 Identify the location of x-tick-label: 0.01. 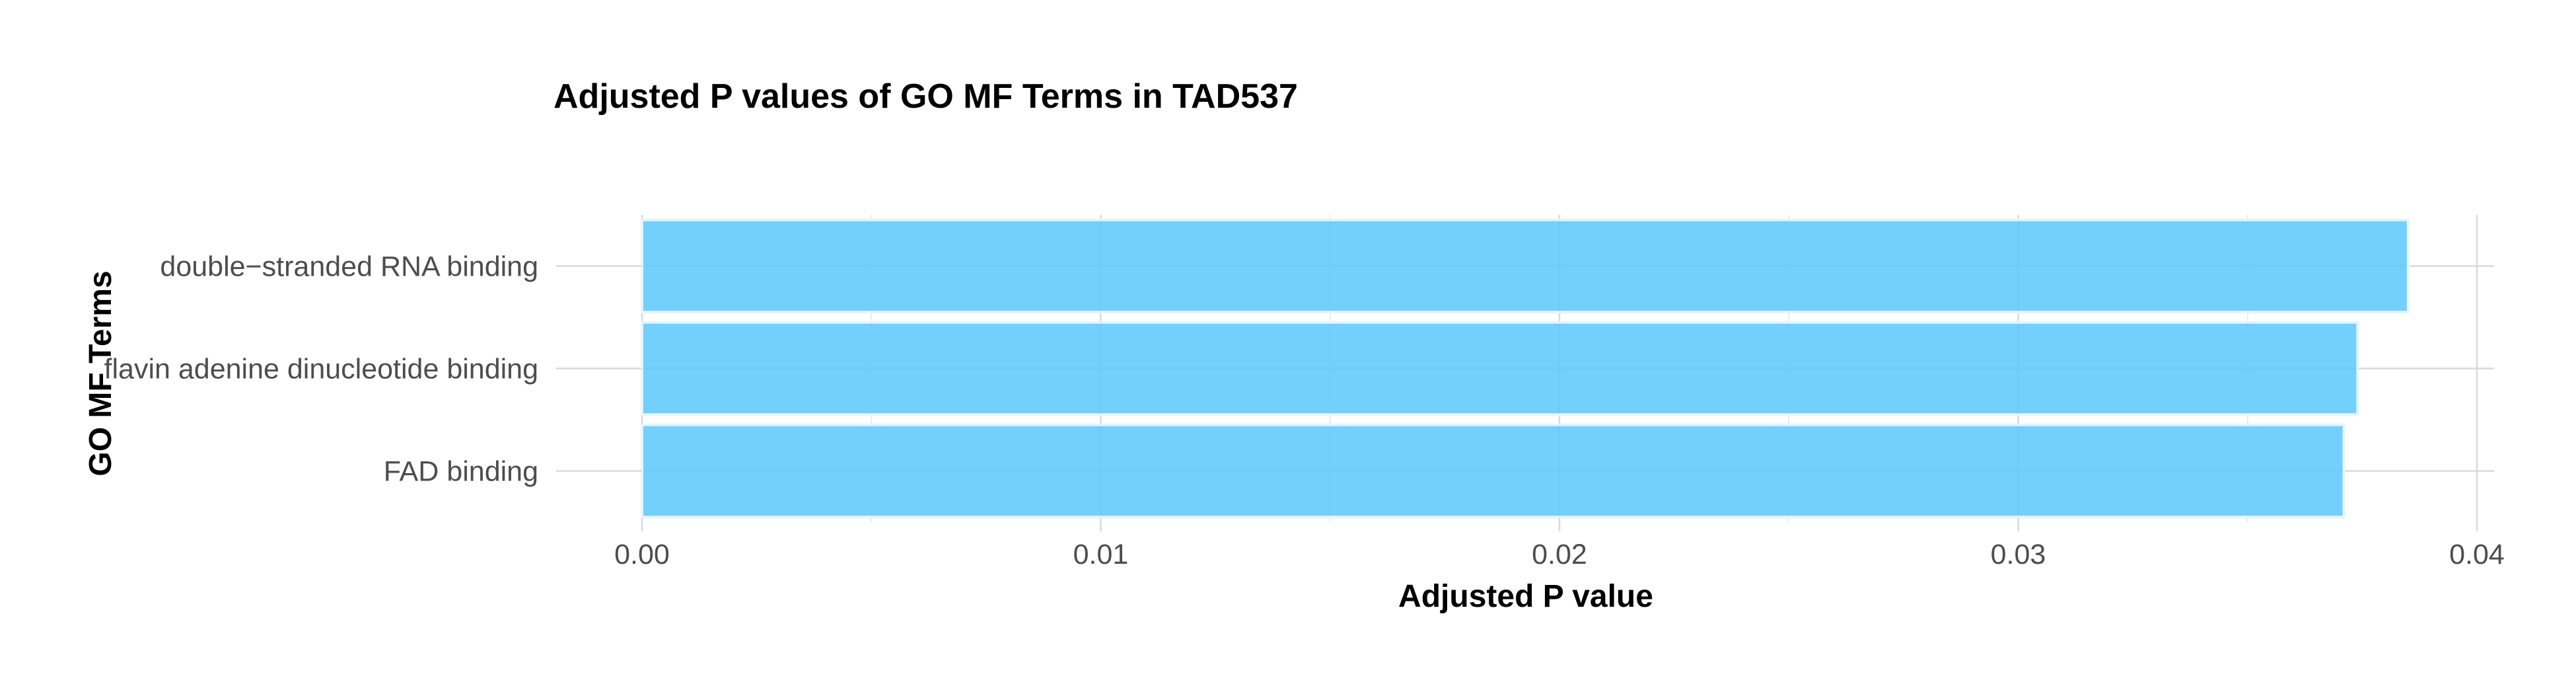
(1101, 554).